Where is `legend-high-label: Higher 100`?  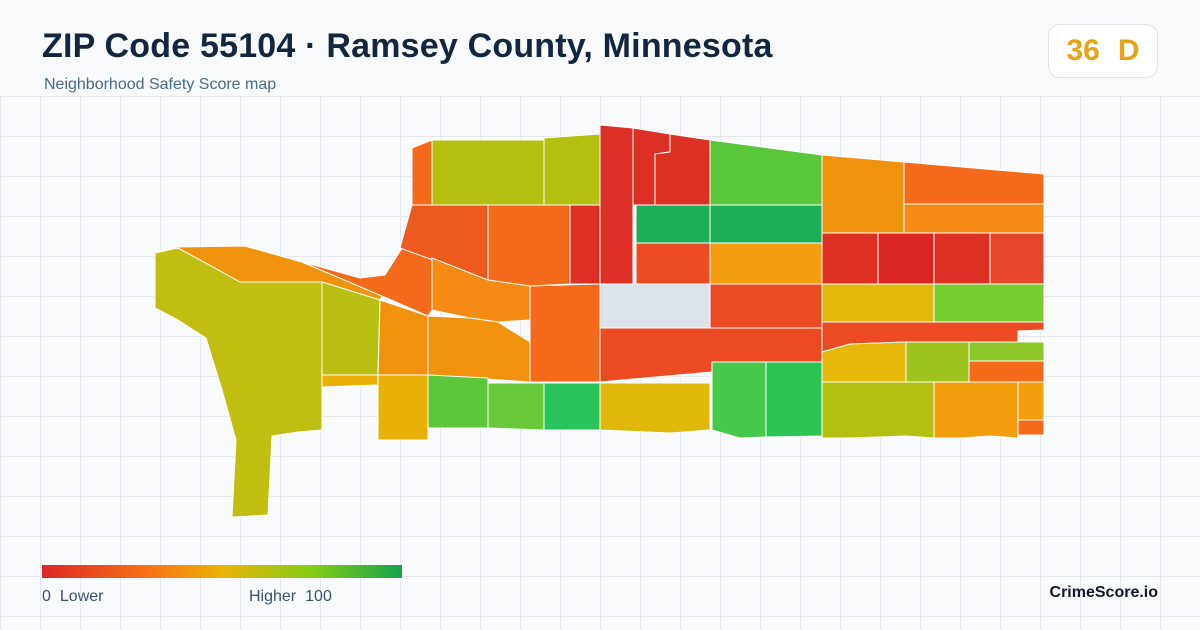 legend-high-label: Higher 100 is located at coordinates (290, 597).